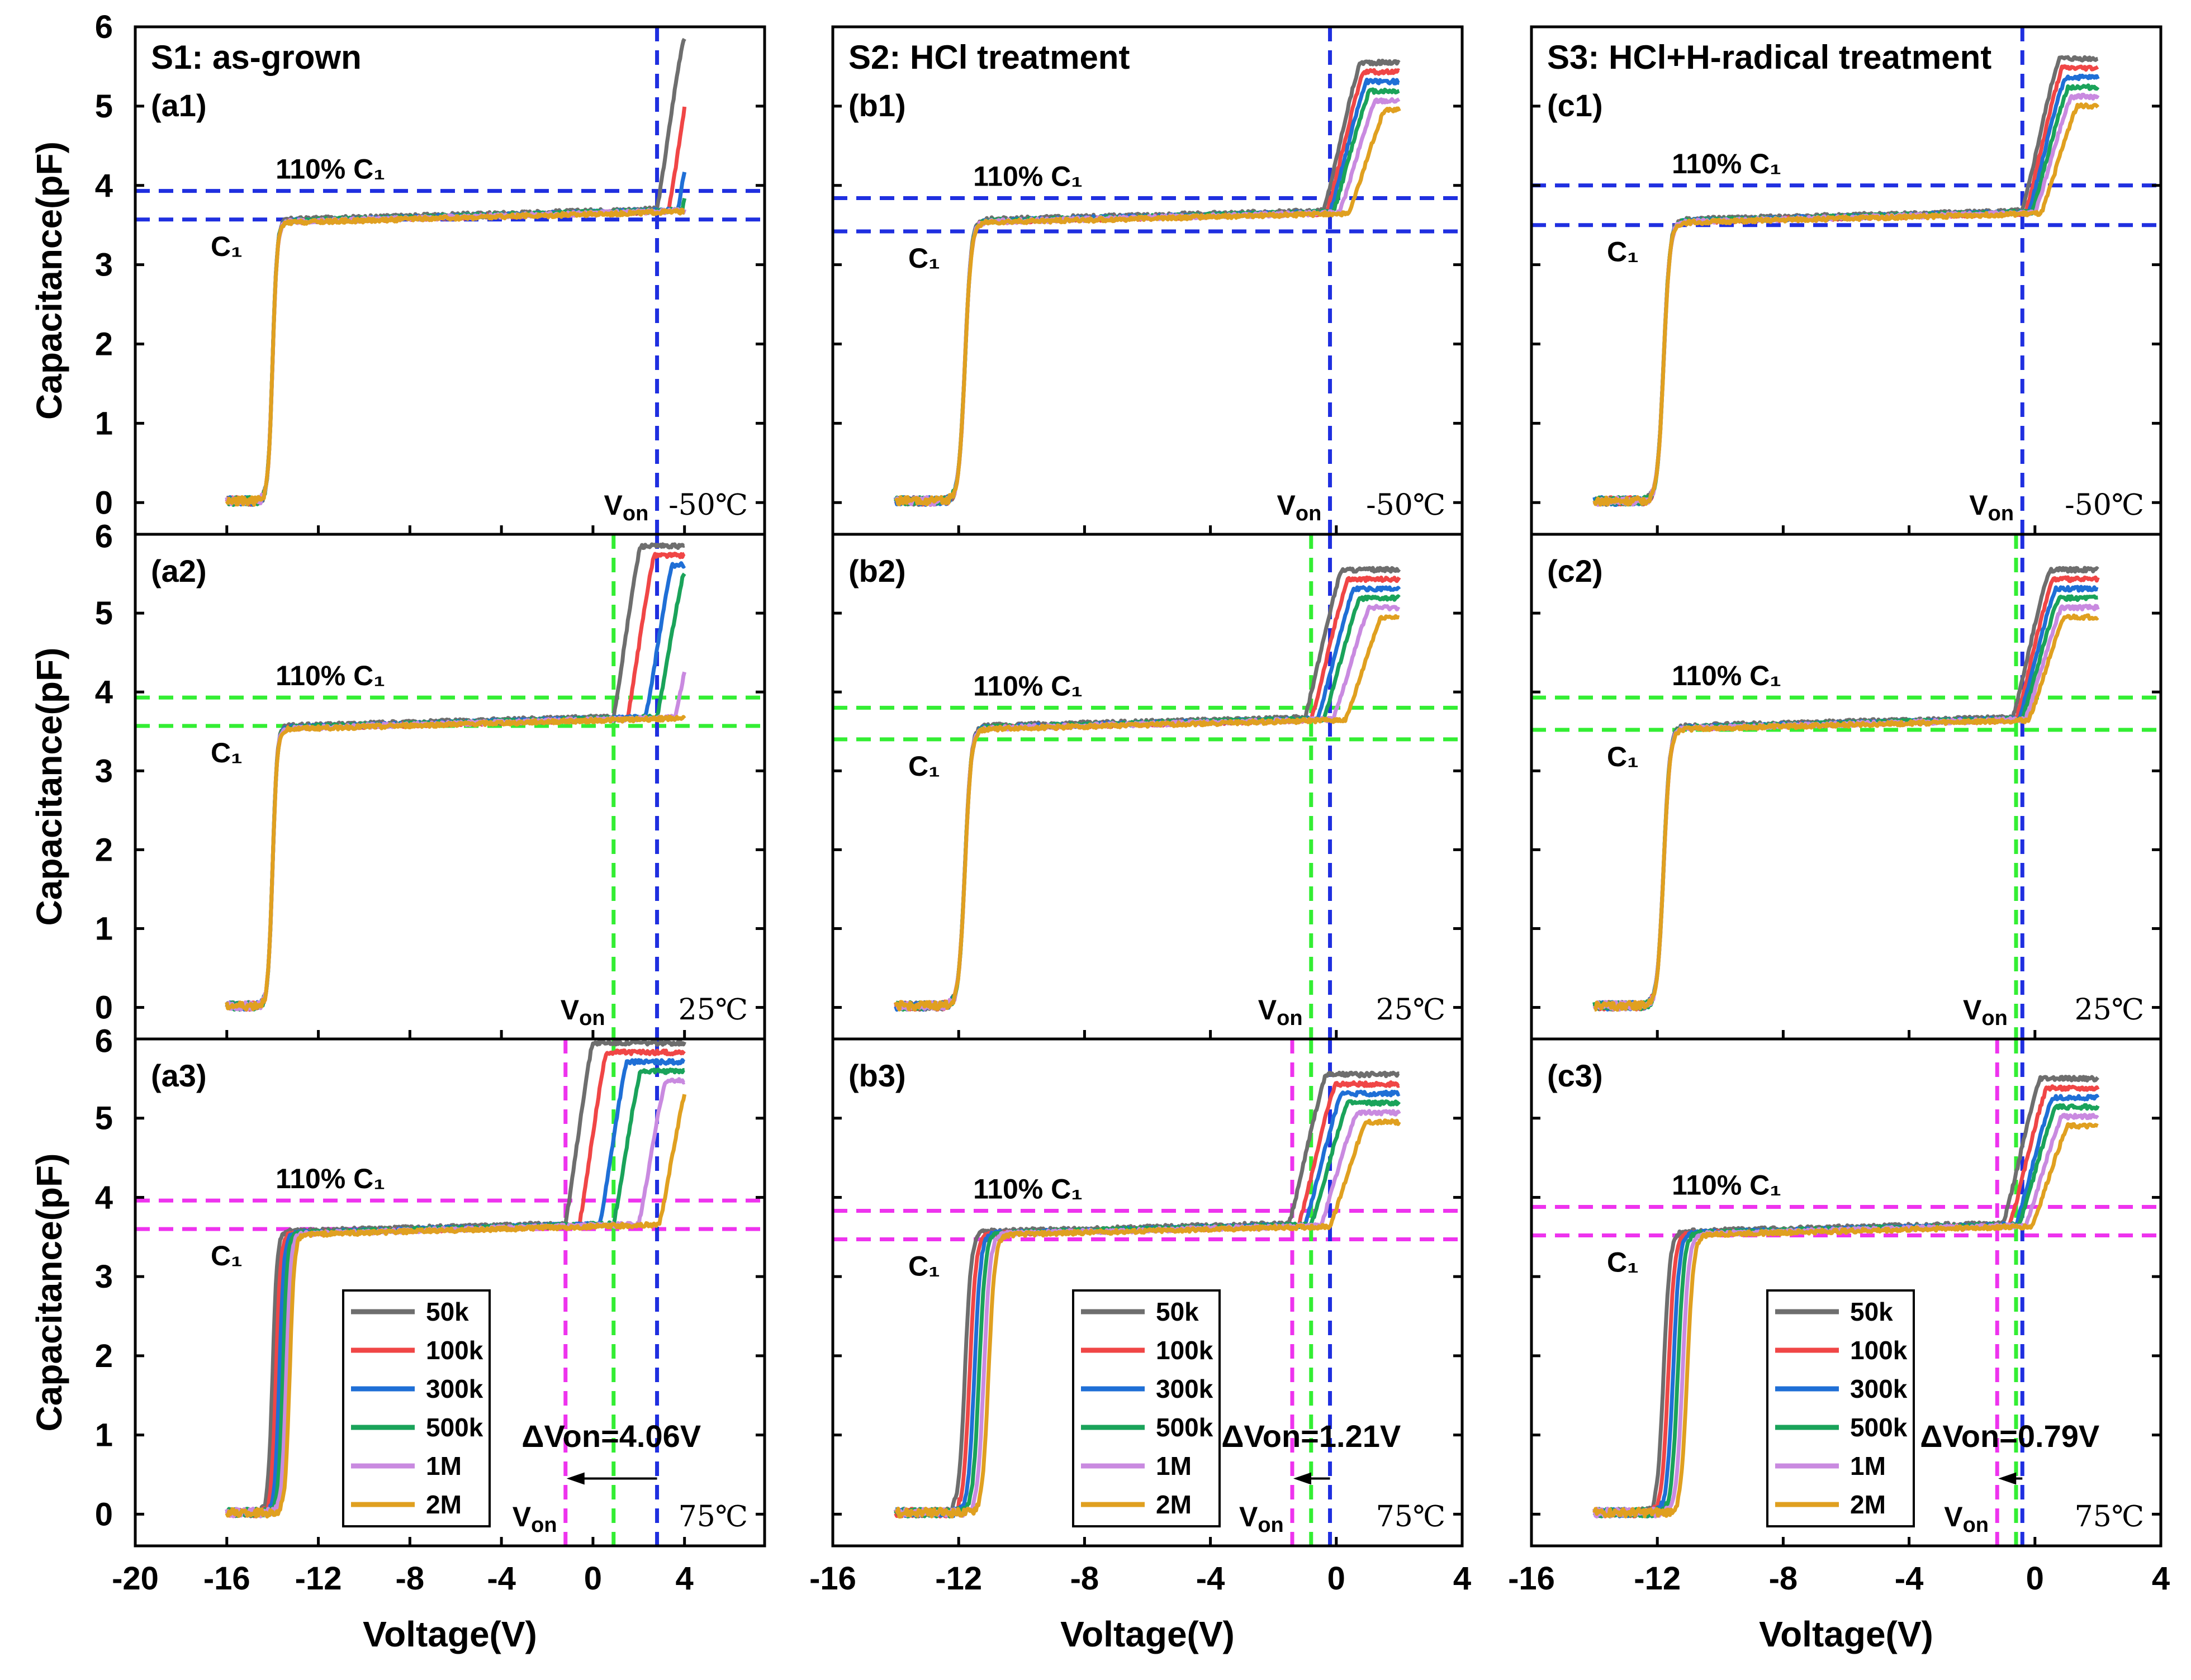 Image resolution: width=2191 pixels, height=1680 pixels. I want to click on x-tick-label: -16, so click(226, 1579).